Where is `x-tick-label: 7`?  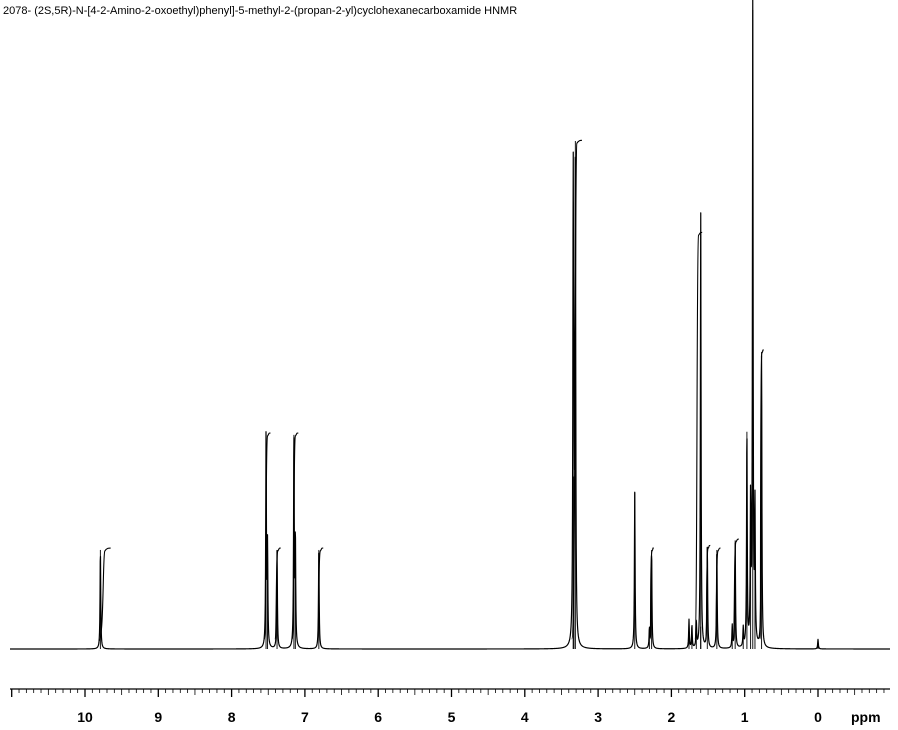 x-tick-label: 7 is located at coordinates (305, 717).